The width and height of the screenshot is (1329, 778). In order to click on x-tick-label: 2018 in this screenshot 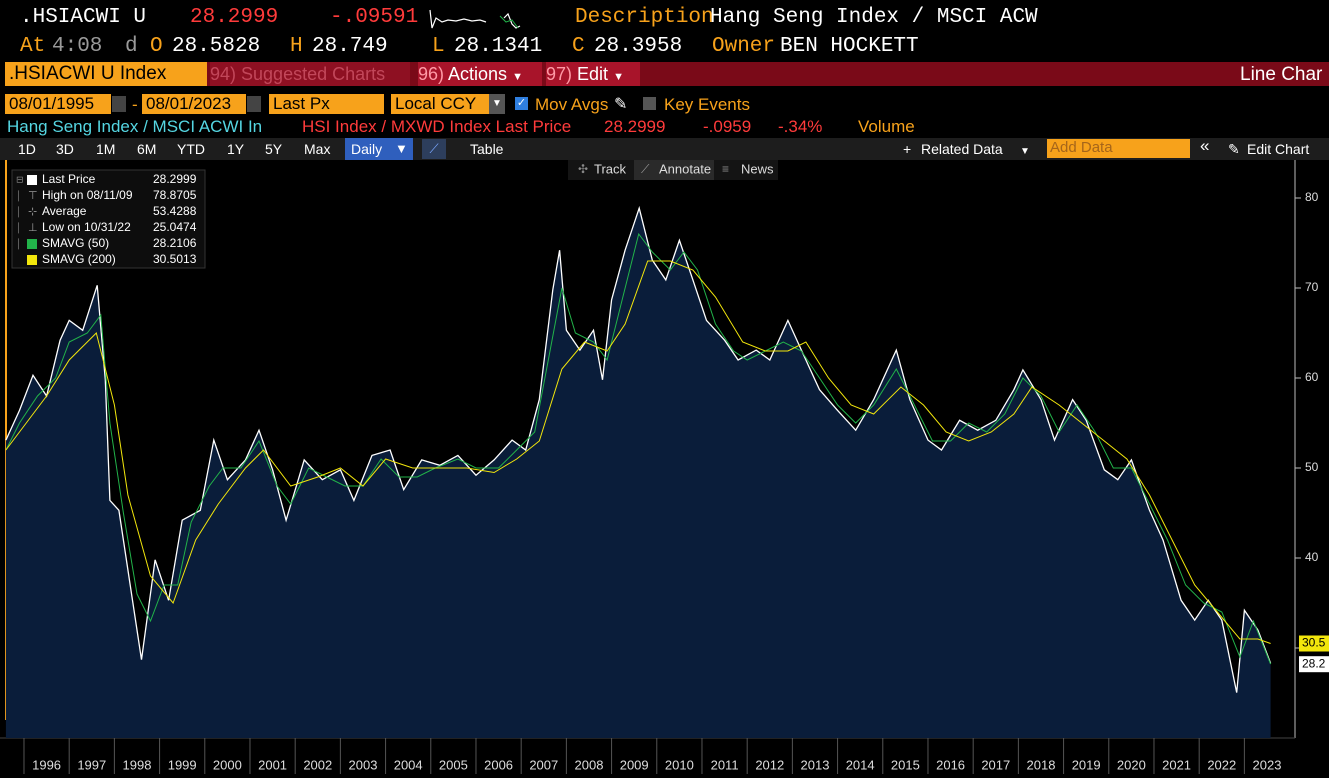, I will do `click(1041, 764)`.